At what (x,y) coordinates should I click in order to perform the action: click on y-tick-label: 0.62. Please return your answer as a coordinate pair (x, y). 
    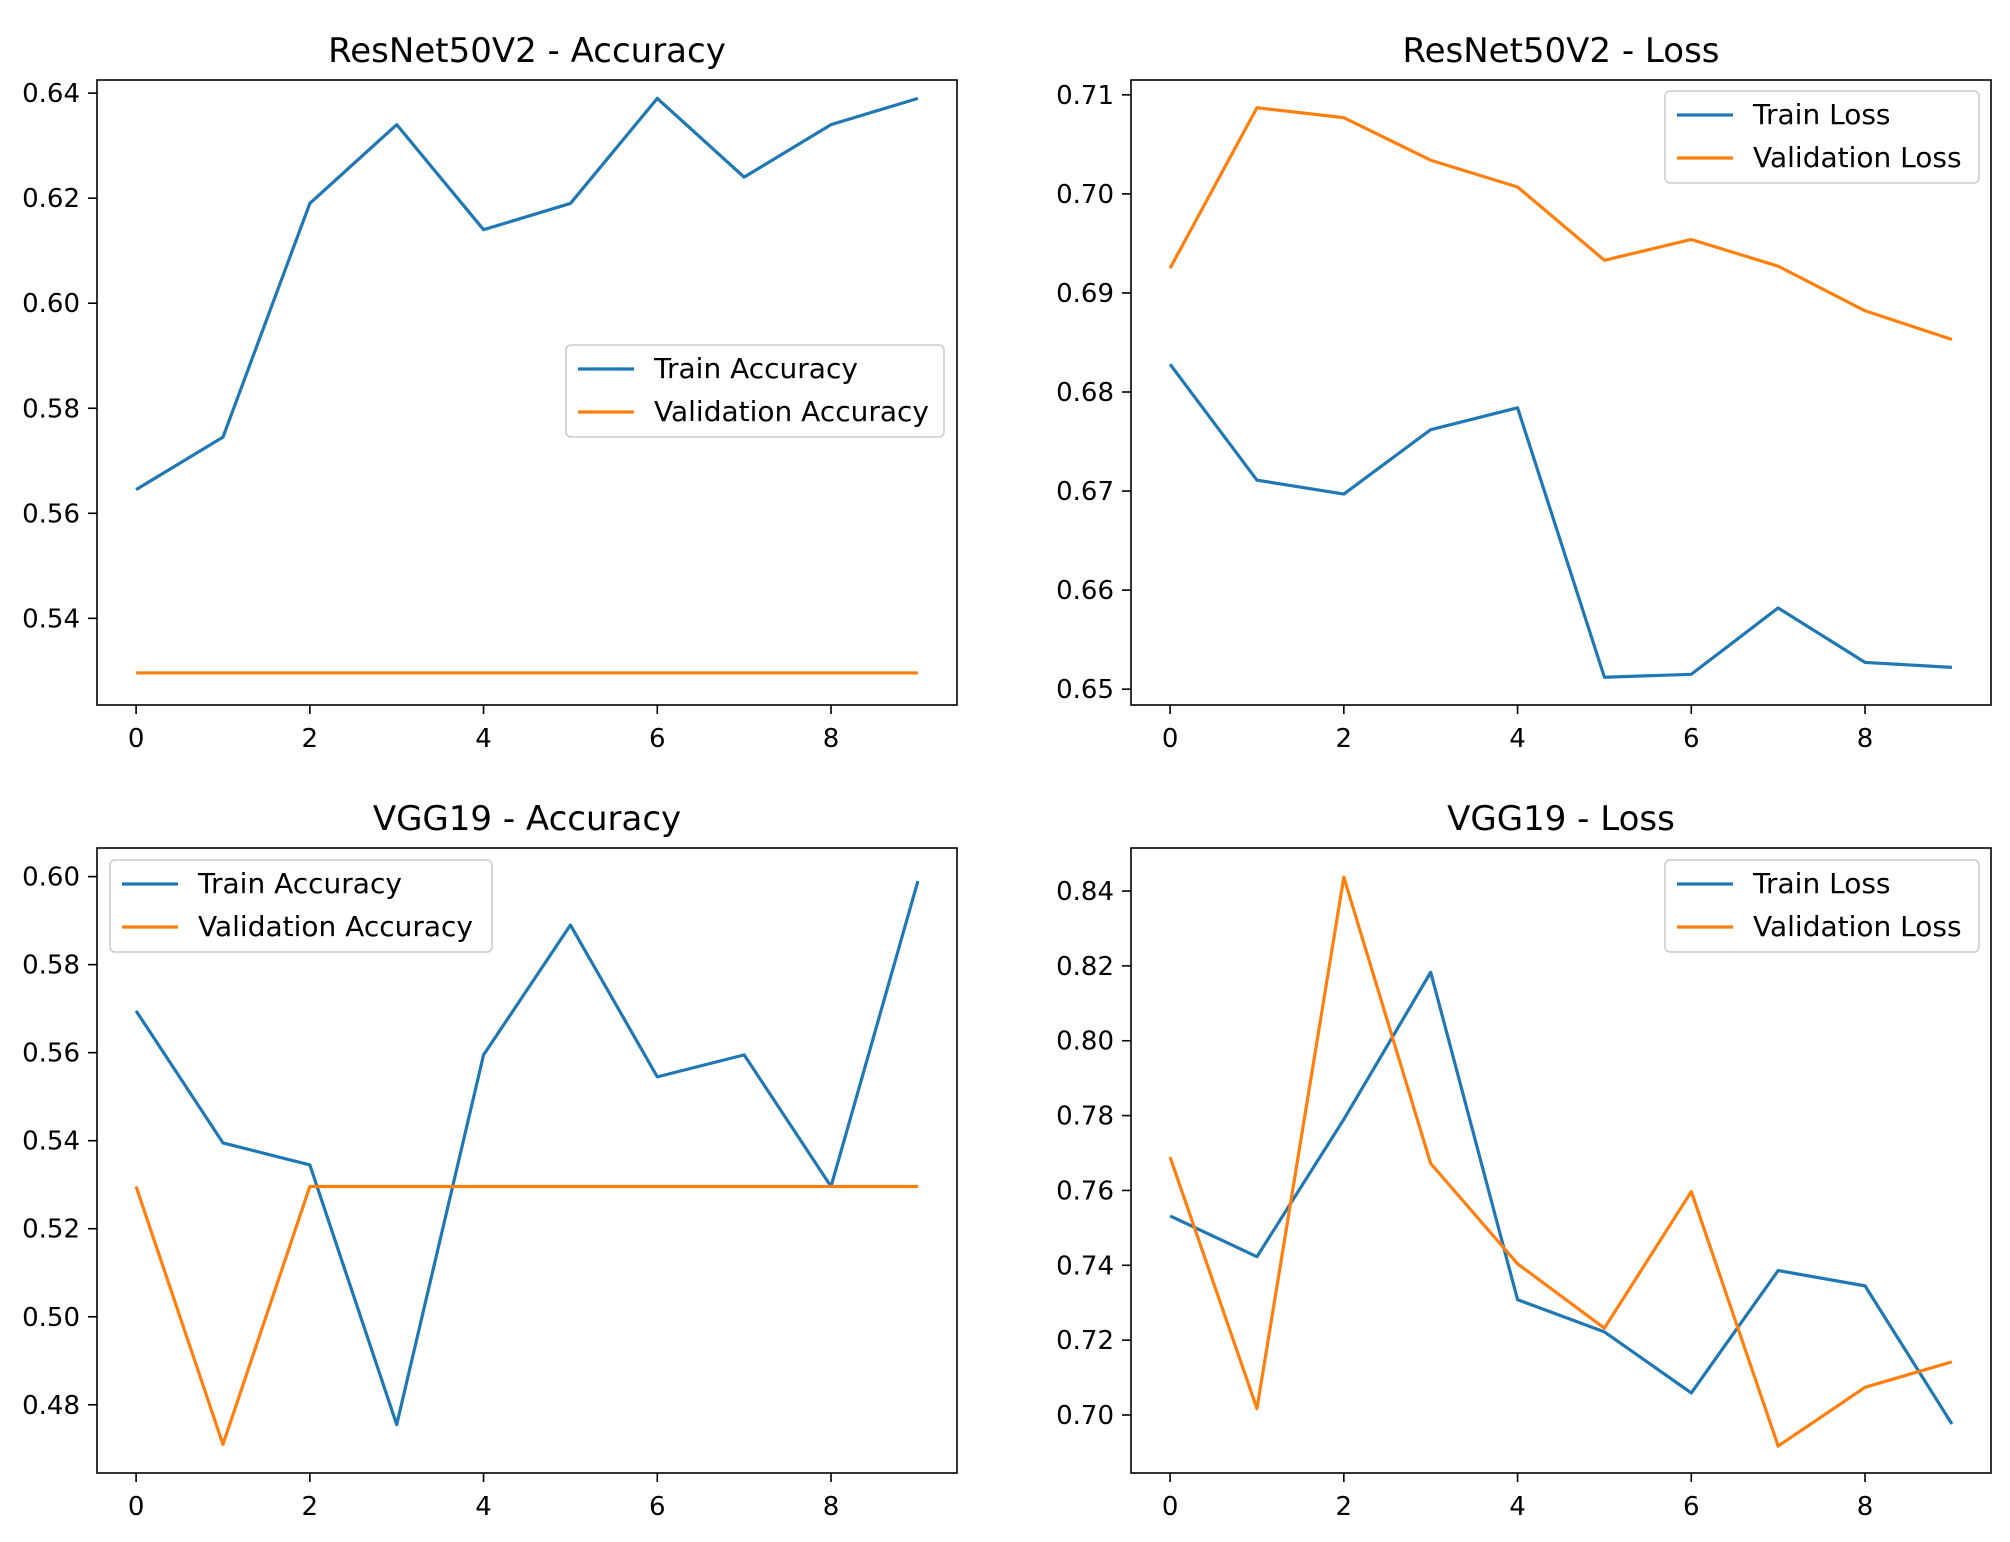
    Looking at the image, I should click on (51, 199).